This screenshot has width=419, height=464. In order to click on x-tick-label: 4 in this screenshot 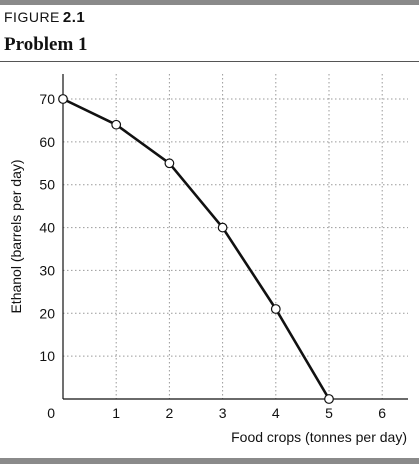, I will do `click(276, 413)`.